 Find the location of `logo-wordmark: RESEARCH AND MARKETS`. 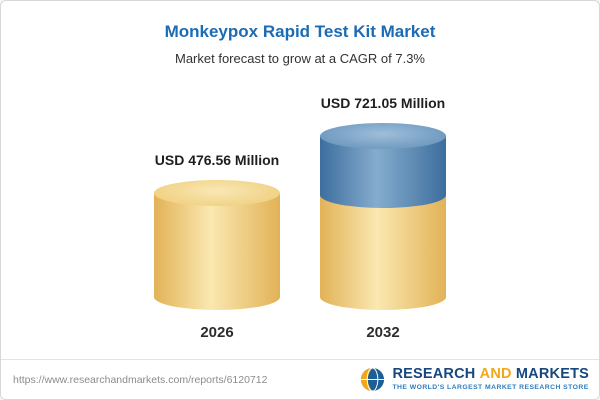

logo-wordmark: RESEARCH AND MARKETS is located at coordinates (490, 374).